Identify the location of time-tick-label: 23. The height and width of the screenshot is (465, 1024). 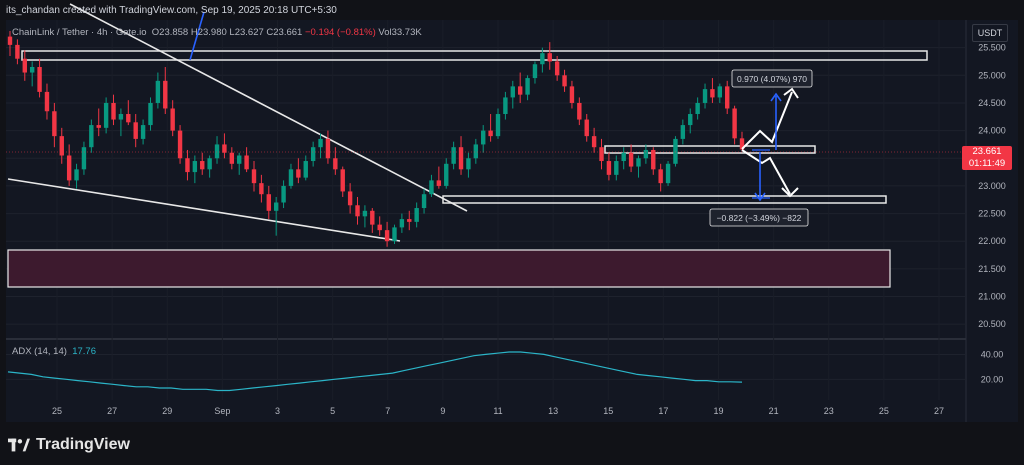
(829, 411).